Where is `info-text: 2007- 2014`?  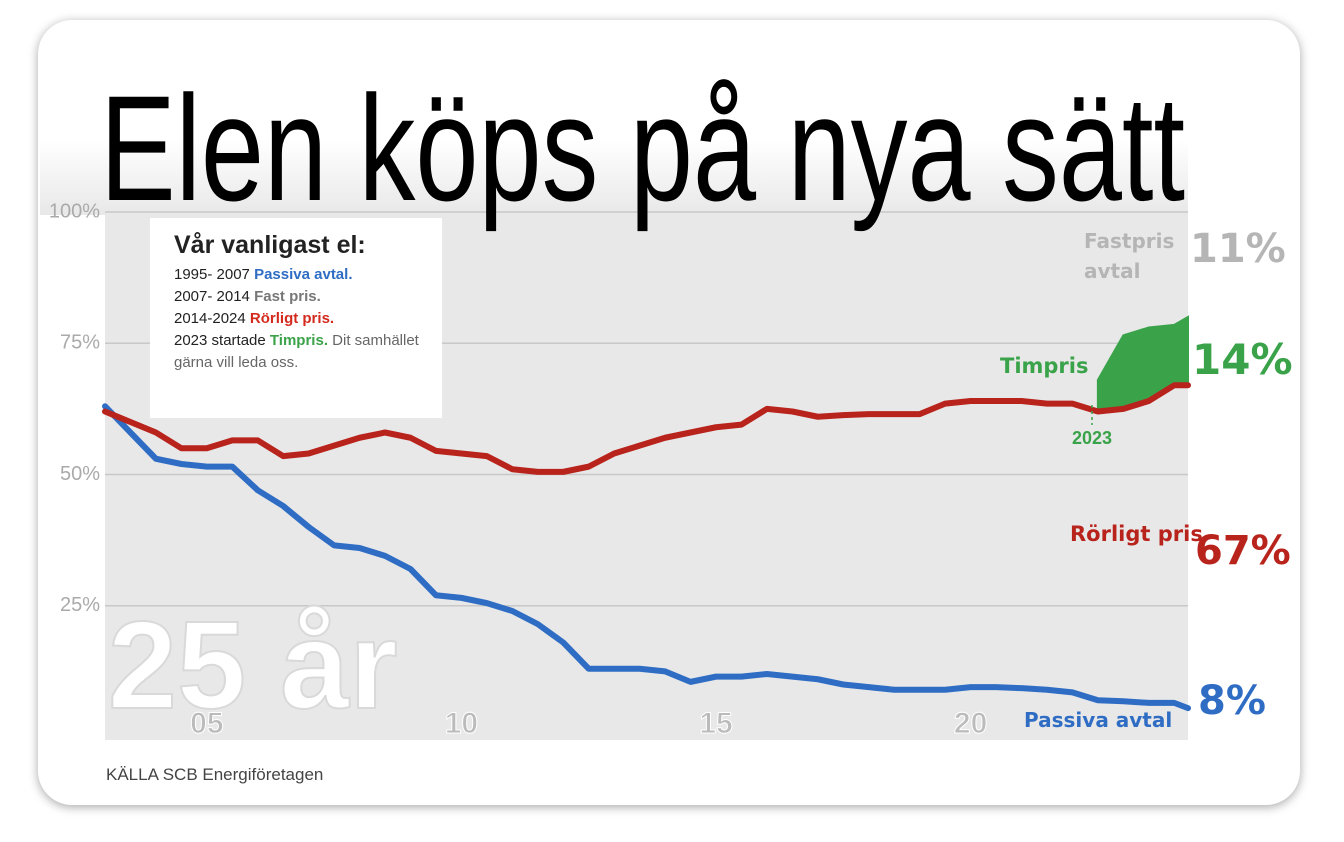 info-text: 2007- 2014 is located at coordinates (214, 296).